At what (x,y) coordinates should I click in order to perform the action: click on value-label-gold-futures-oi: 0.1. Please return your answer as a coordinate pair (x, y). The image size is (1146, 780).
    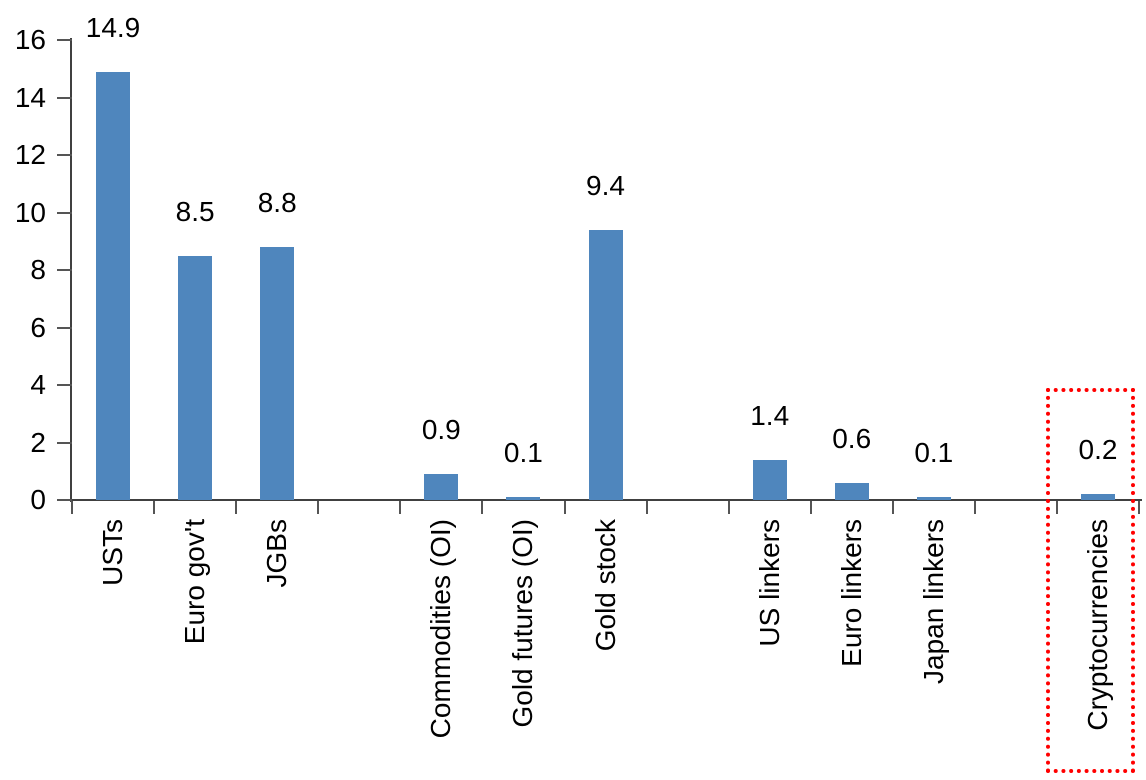
    Looking at the image, I should click on (523, 453).